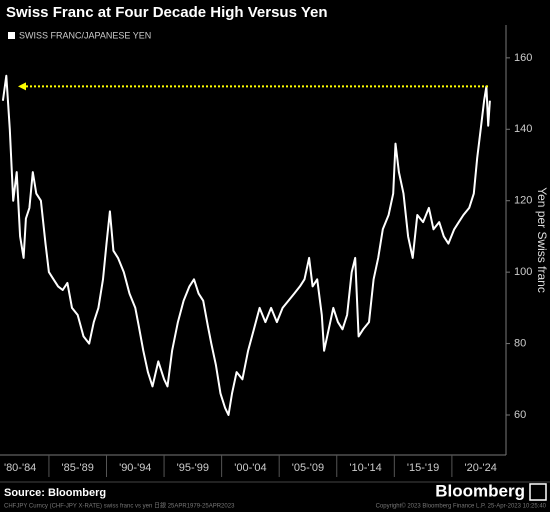 This screenshot has height=512, width=550. What do you see at coordinates (78, 468) in the screenshot?
I see `x-tick-label: '85-'89` at bounding box center [78, 468].